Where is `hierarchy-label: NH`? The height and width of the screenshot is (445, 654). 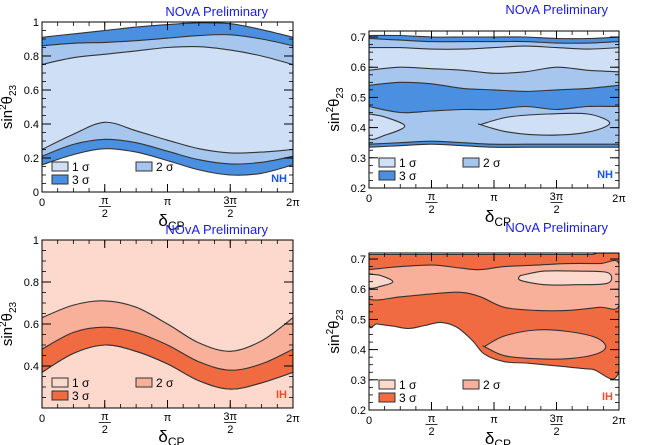 hierarchy-label: NH is located at coordinates (605, 175).